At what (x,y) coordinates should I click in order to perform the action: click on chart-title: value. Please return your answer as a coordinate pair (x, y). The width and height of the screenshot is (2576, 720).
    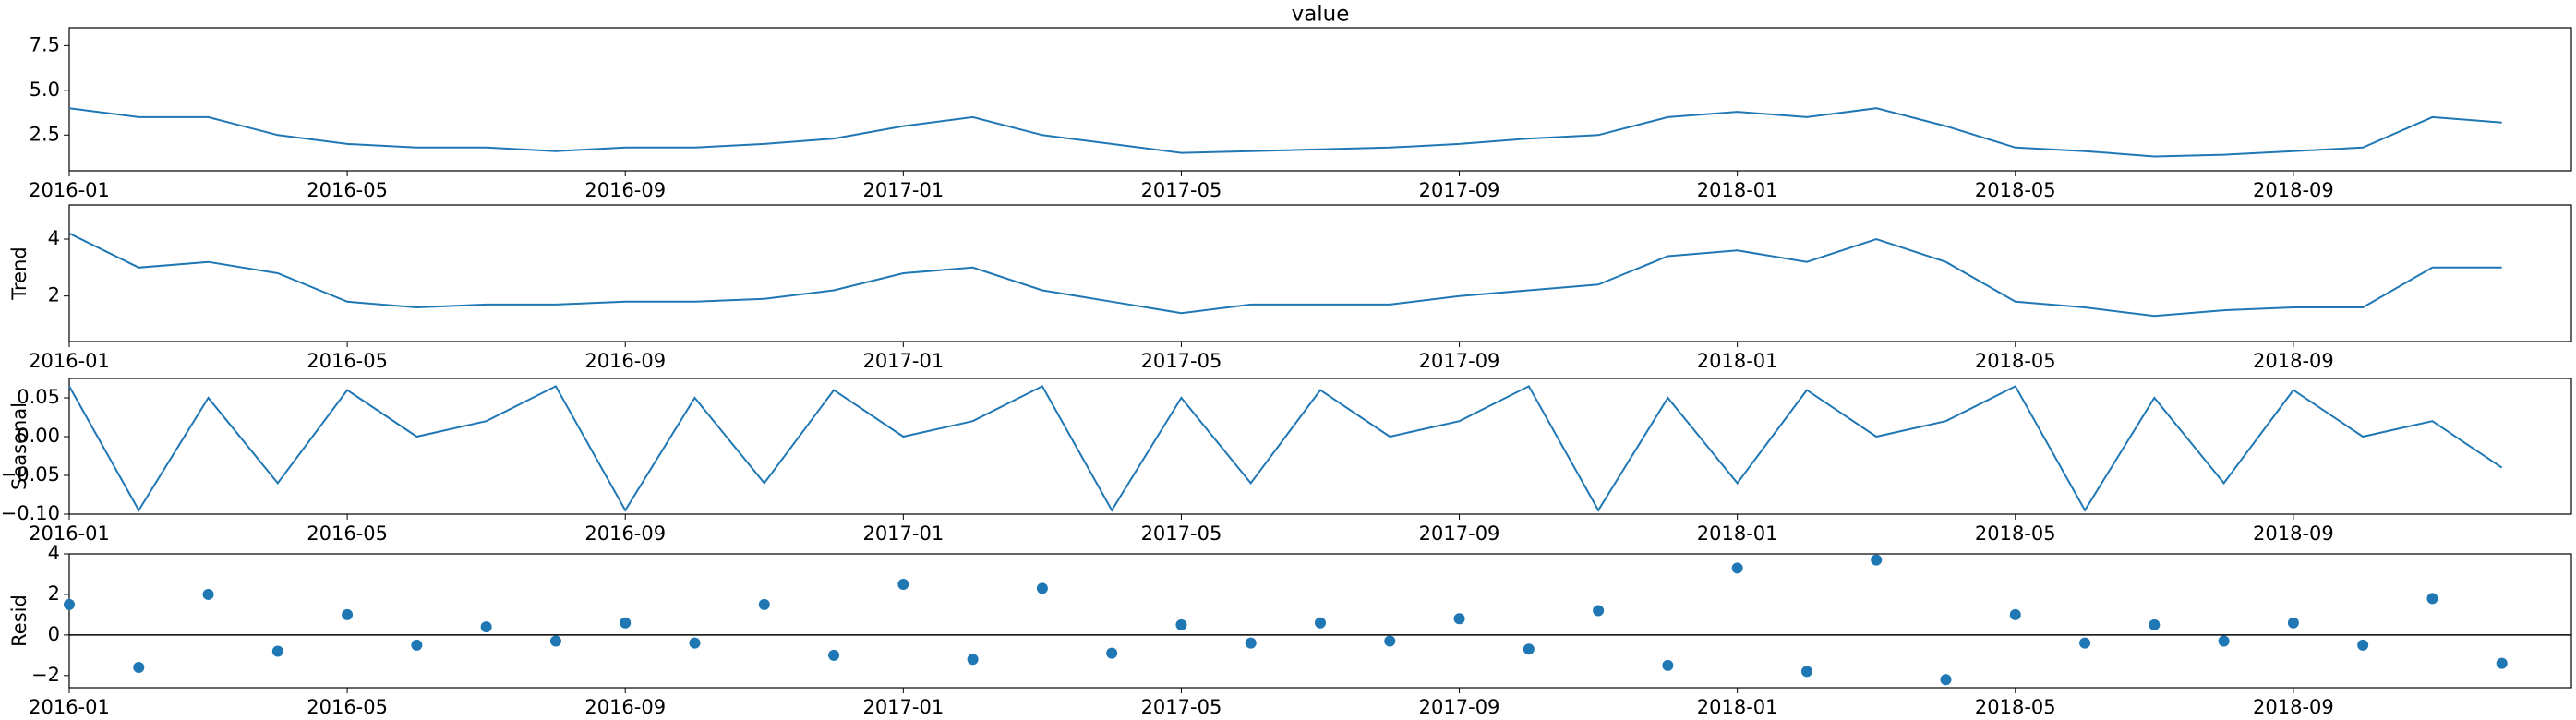
    Looking at the image, I should click on (1321, 15).